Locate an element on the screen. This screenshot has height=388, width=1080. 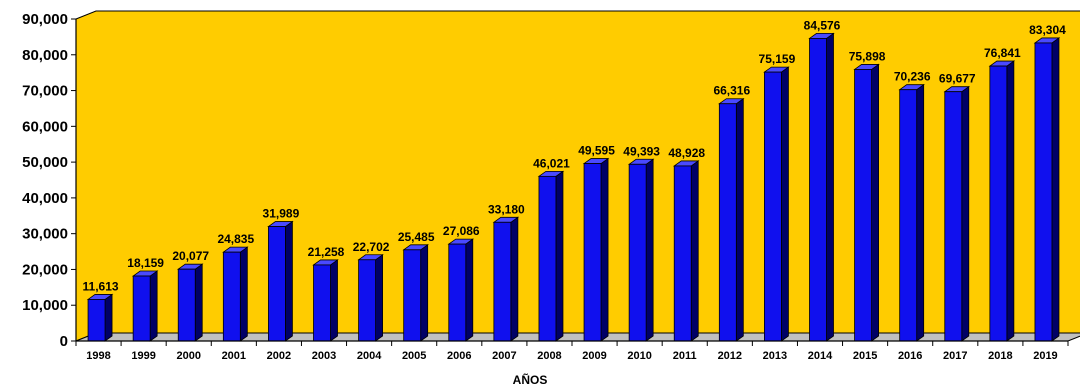
x-tick-label: 2017 is located at coordinates (955, 356).